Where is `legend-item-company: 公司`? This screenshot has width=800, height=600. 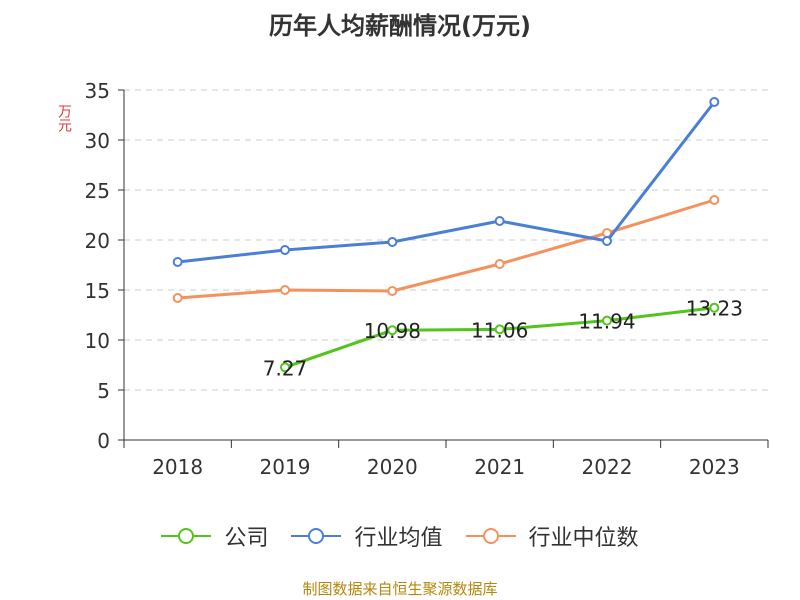 legend-item-company: 公司 is located at coordinates (214, 536).